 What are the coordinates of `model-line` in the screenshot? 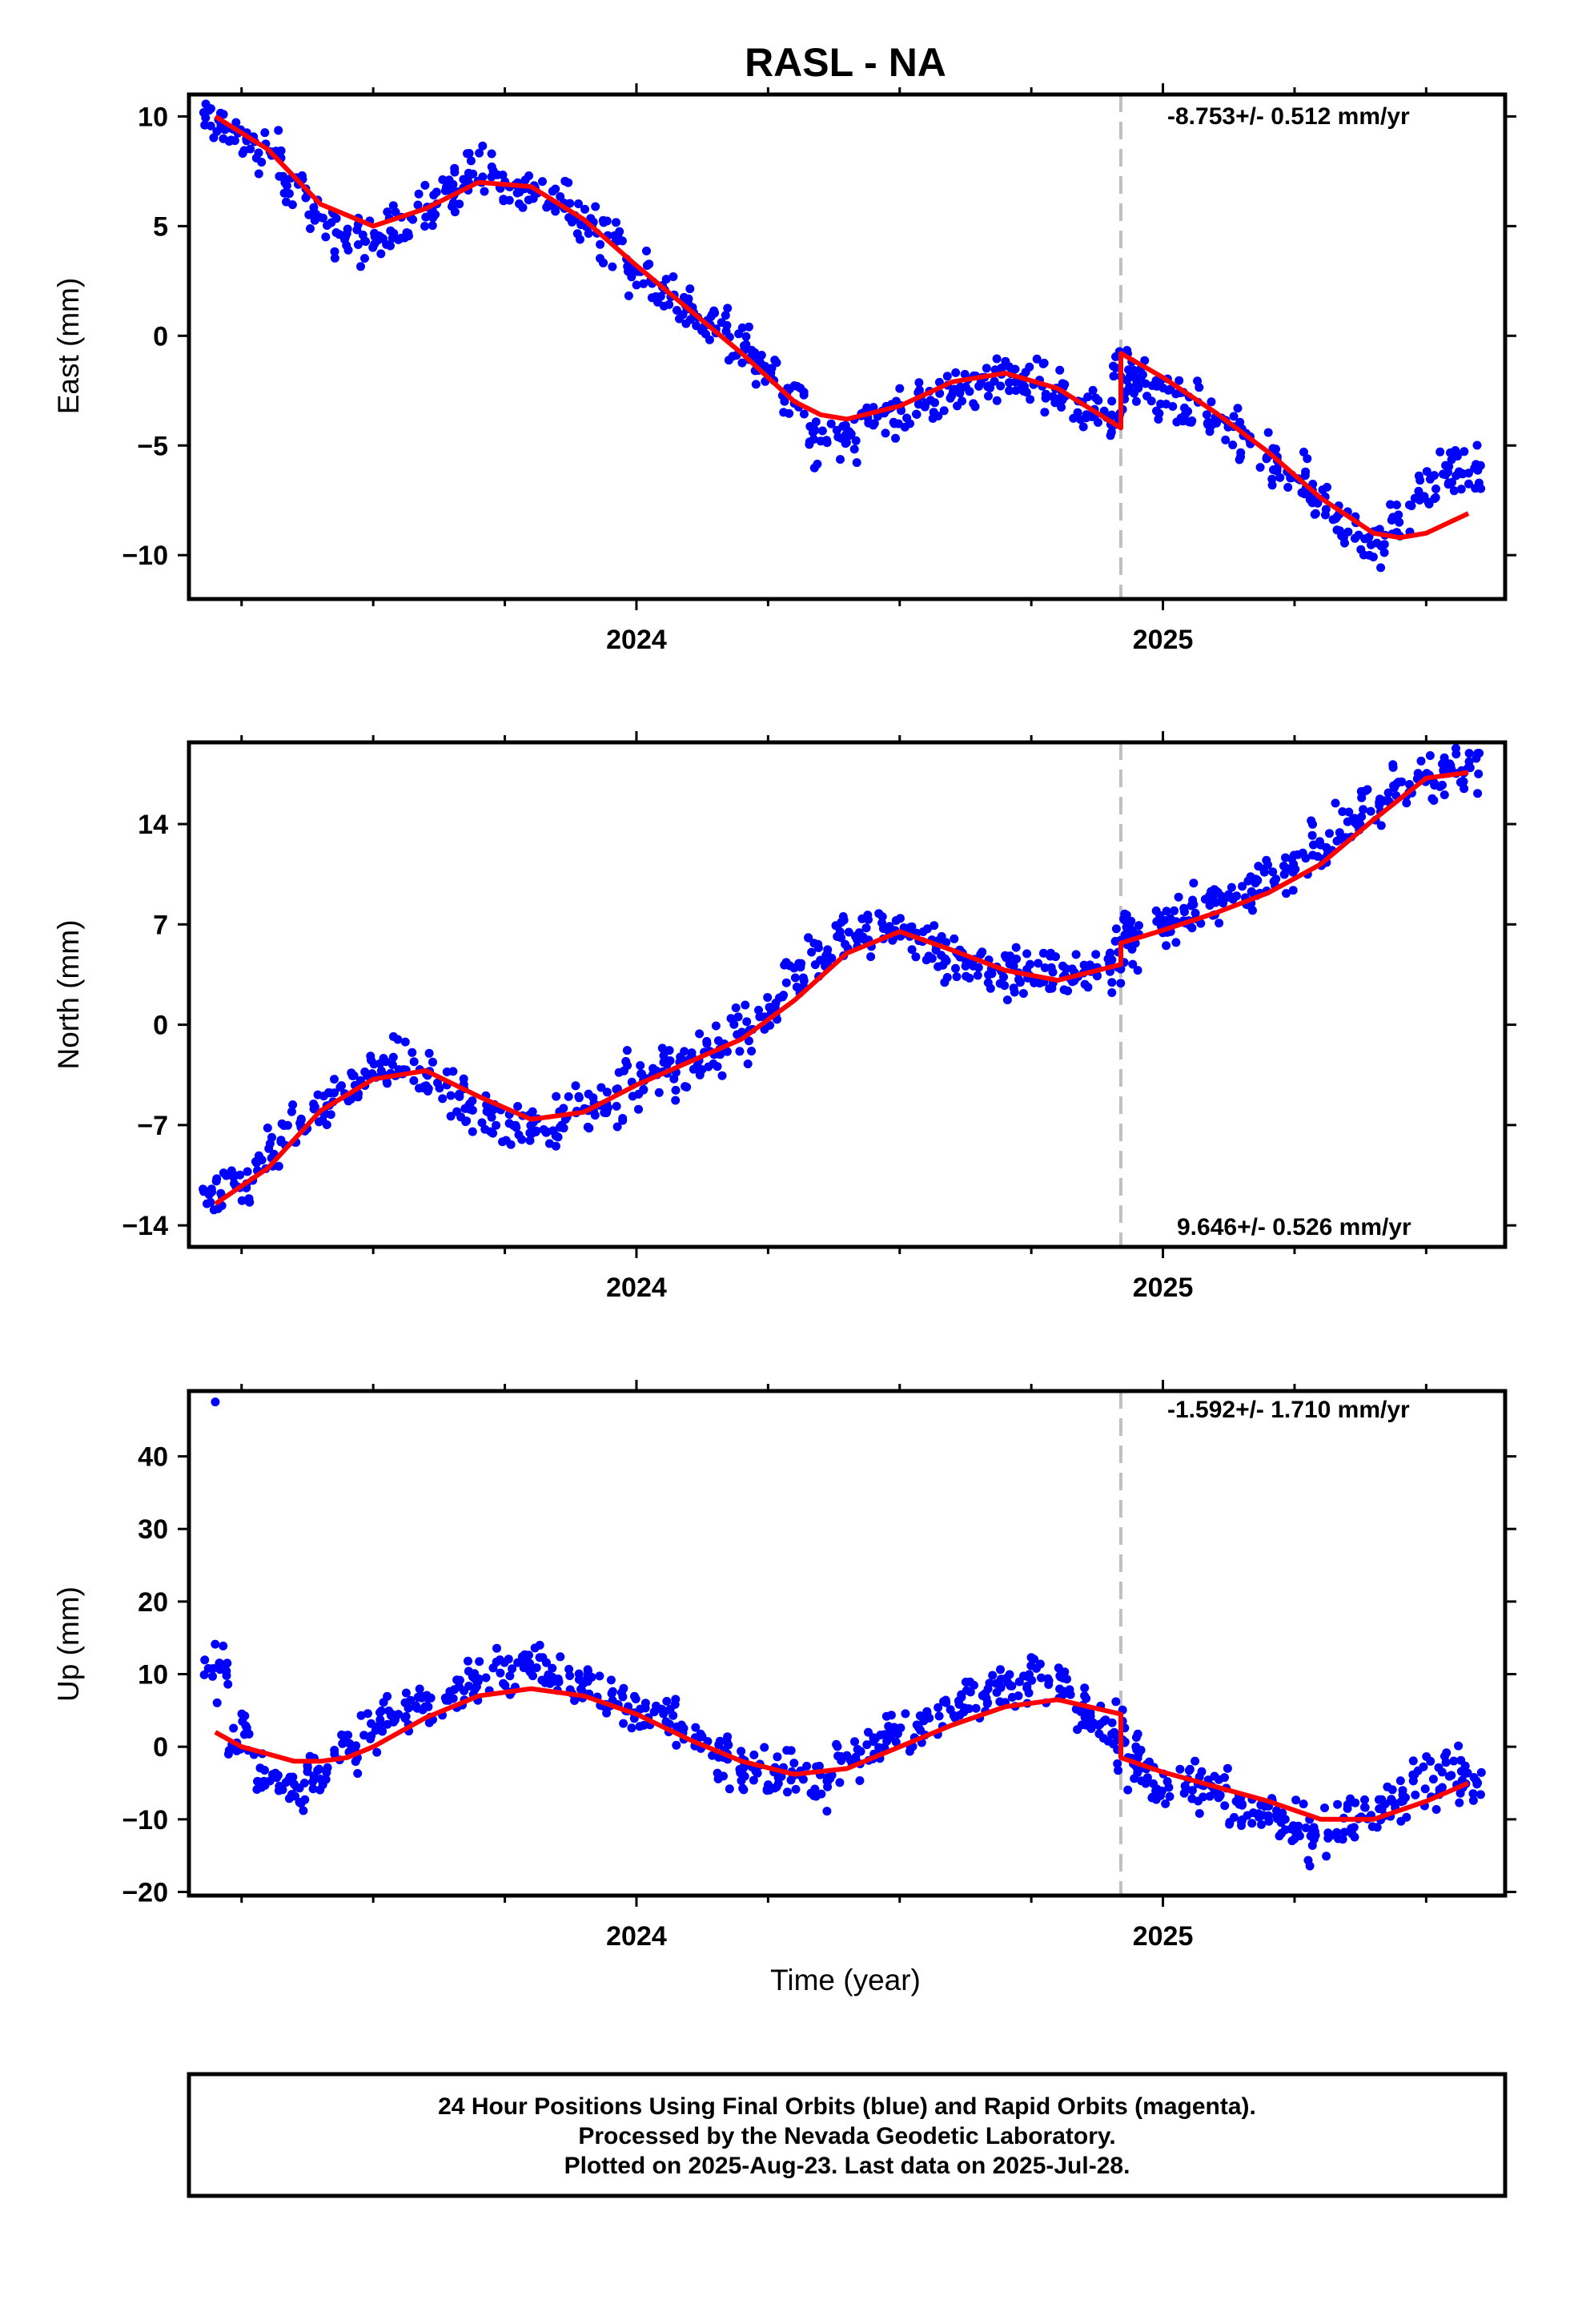 It's located at (842, 1754).